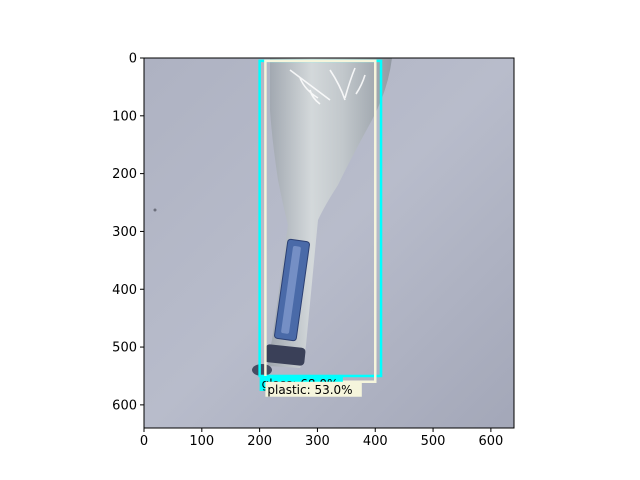  I want to click on x-axis: 0 100 200 300 400 500 600, so click(321, 438).